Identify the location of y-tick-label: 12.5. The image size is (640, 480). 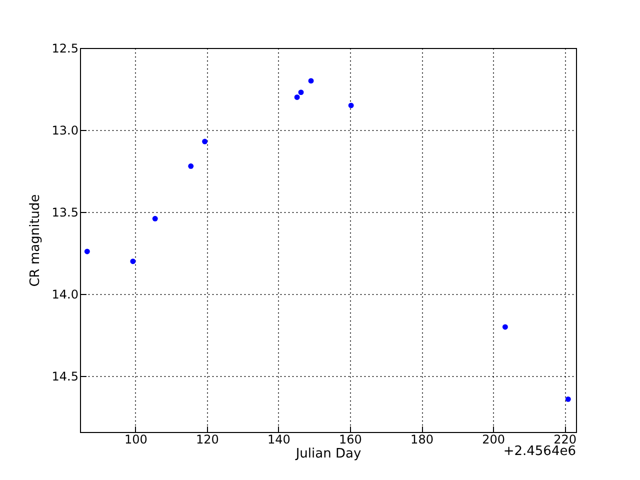
(65, 49).